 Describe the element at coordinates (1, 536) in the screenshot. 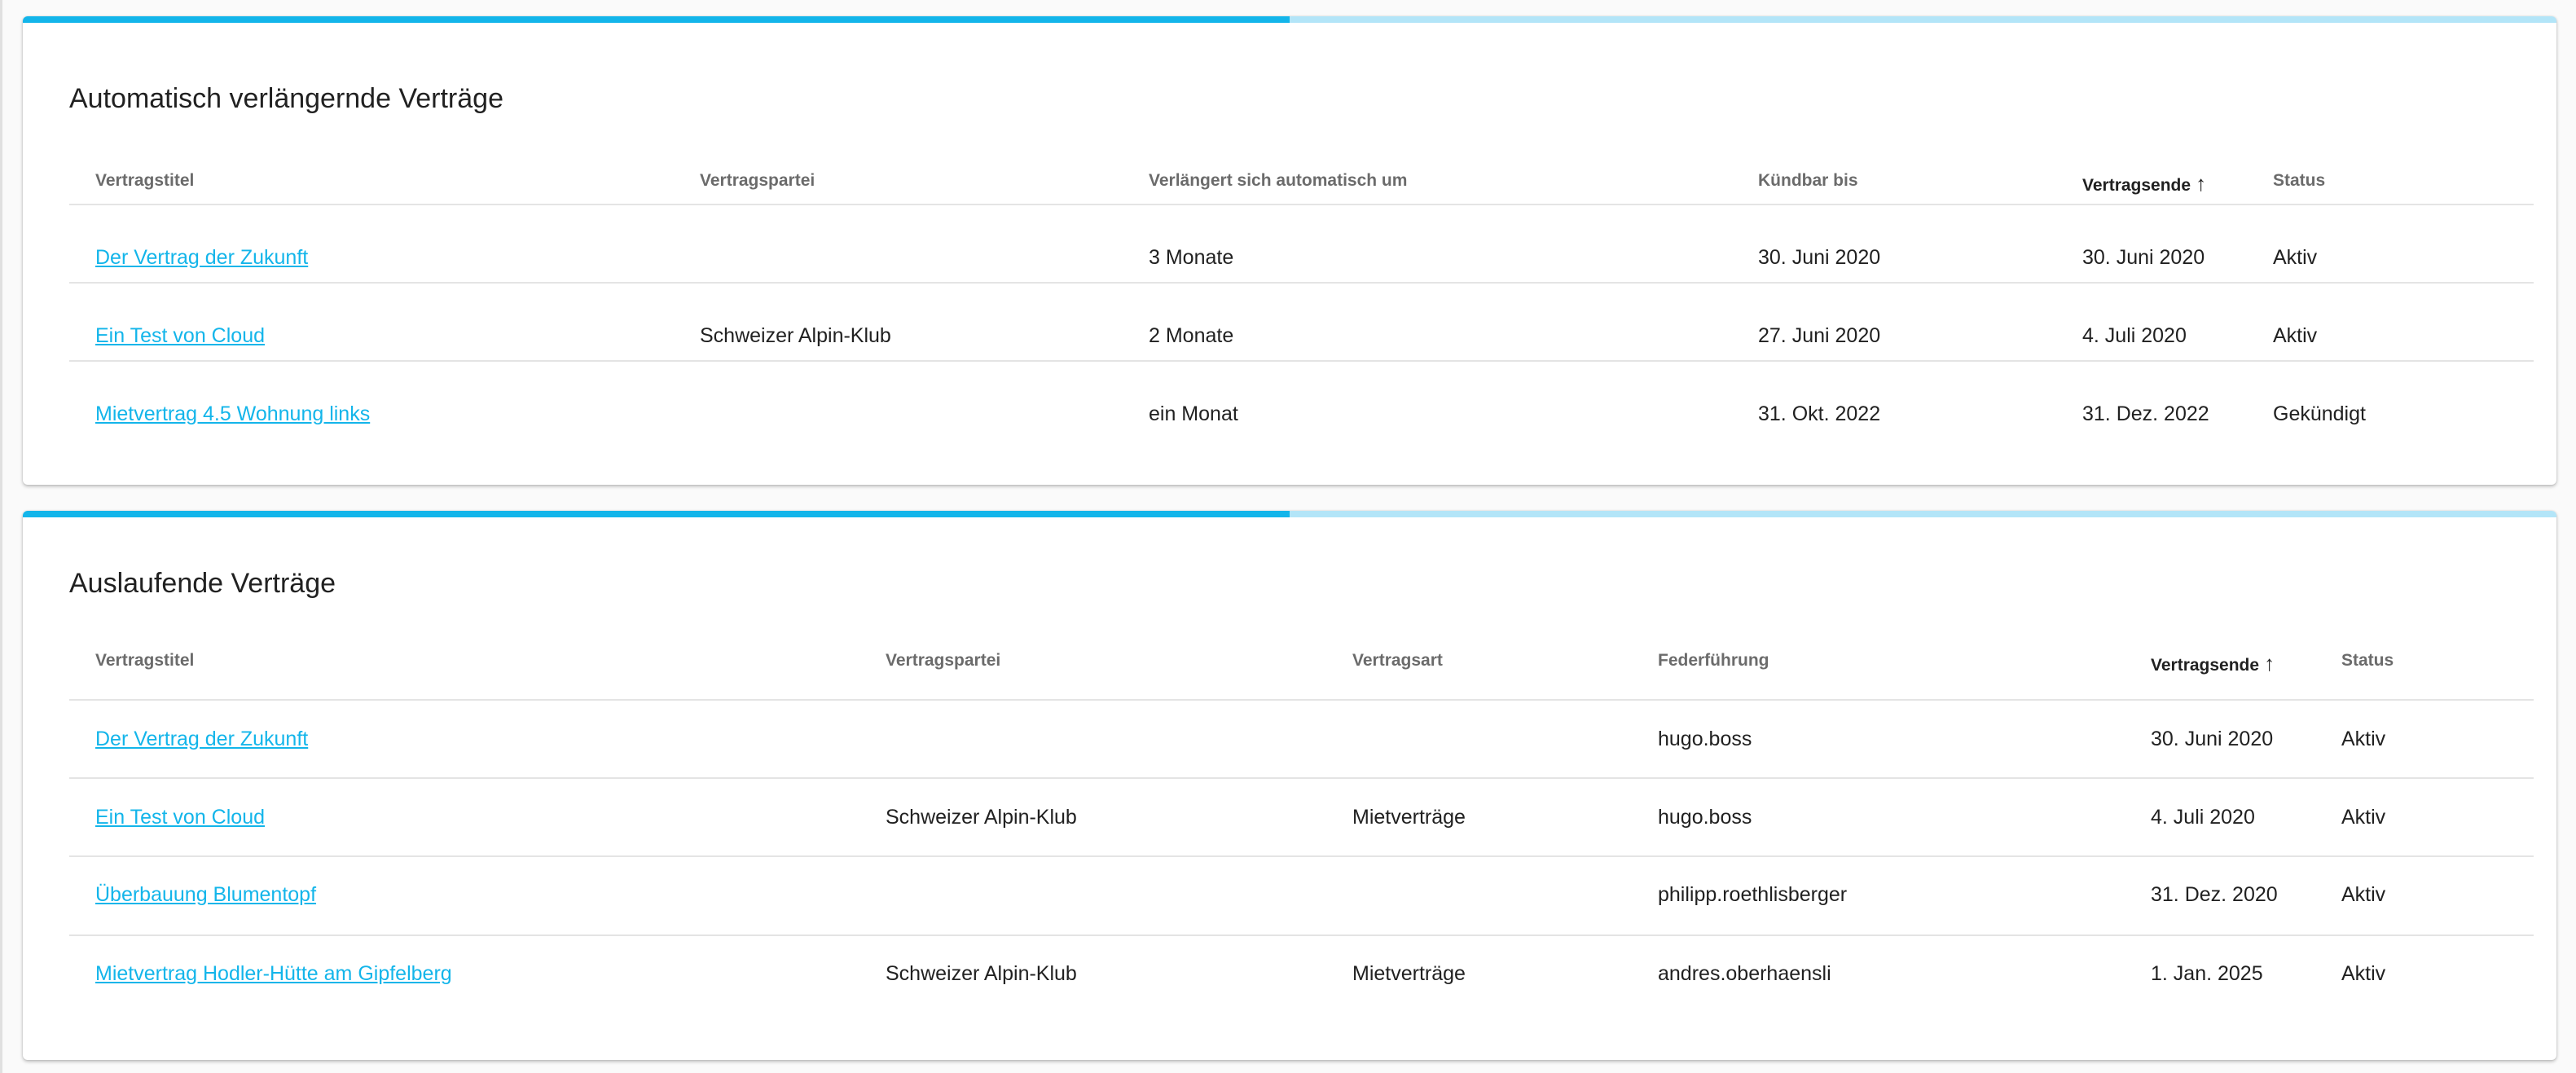

I see `page-edge` at that location.